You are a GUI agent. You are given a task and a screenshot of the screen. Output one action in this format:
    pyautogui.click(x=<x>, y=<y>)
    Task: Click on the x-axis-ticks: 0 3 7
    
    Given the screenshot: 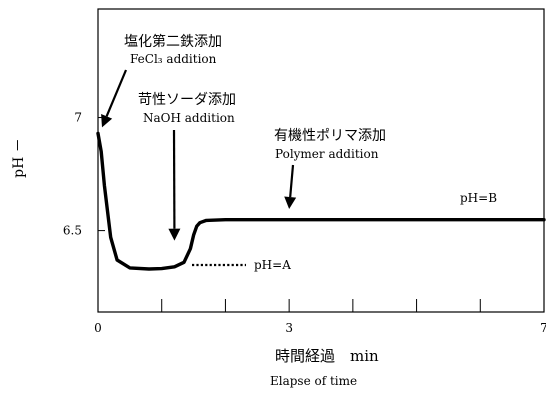 What is the action you would take?
    pyautogui.click(x=320, y=317)
    